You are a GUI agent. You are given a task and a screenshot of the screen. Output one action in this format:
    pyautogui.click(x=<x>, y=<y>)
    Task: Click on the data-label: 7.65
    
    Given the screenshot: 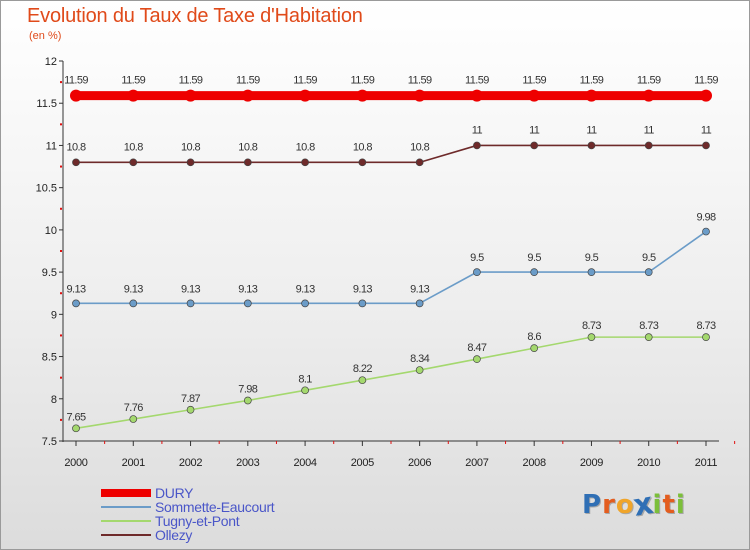 What is the action you would take?
    pyautogui.click(x=75, y=417)
    